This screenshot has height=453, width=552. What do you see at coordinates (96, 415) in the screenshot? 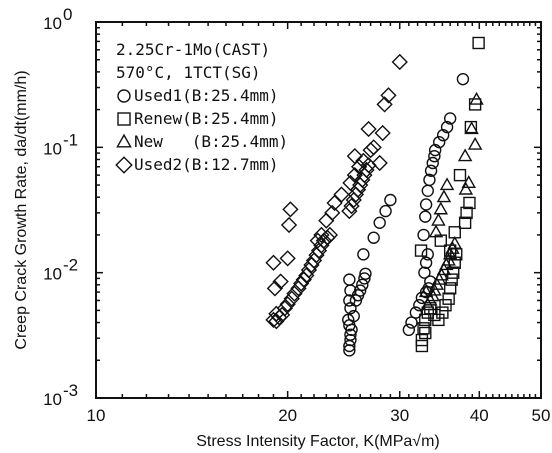
I see `x-tick-label-10: 10` at bounding box center [96, 415].